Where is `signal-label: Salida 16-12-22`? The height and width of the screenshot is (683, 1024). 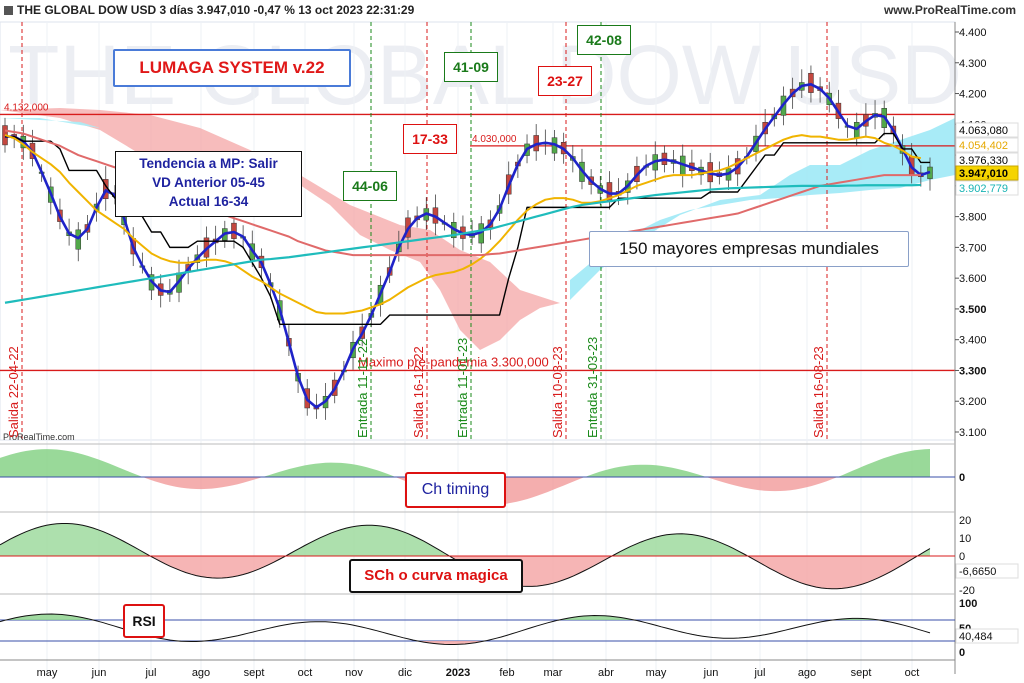
signal-label: Salida 16-12-22 is located at coordinates (418, 392).